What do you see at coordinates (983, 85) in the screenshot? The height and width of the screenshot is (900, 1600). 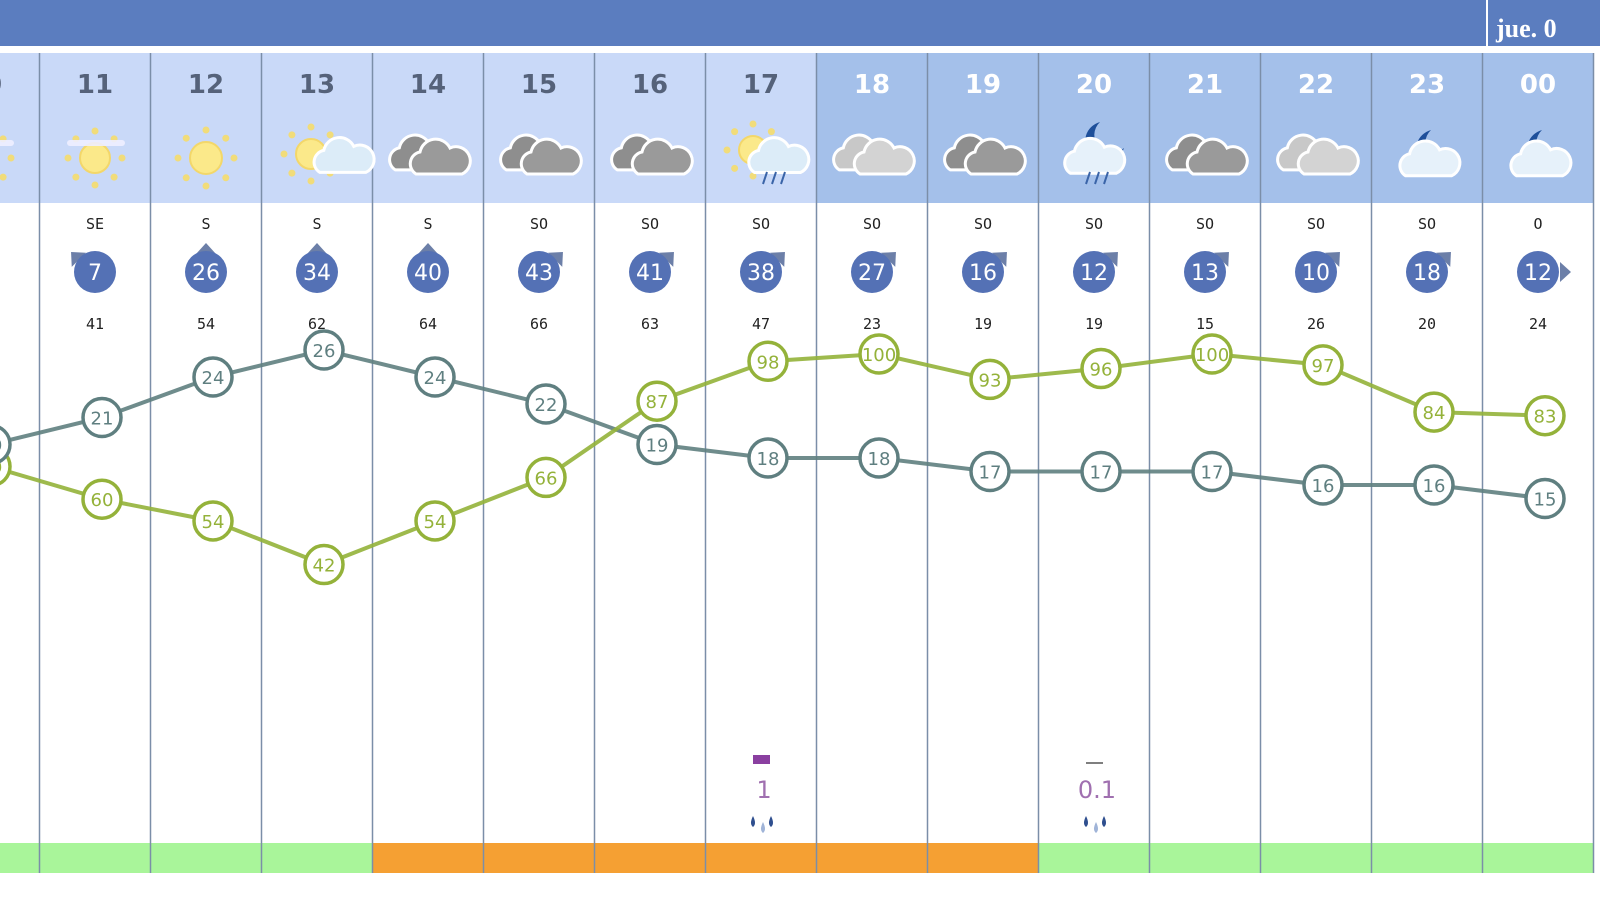 I see `hour-label: 19` at bounding box center [983, 85].